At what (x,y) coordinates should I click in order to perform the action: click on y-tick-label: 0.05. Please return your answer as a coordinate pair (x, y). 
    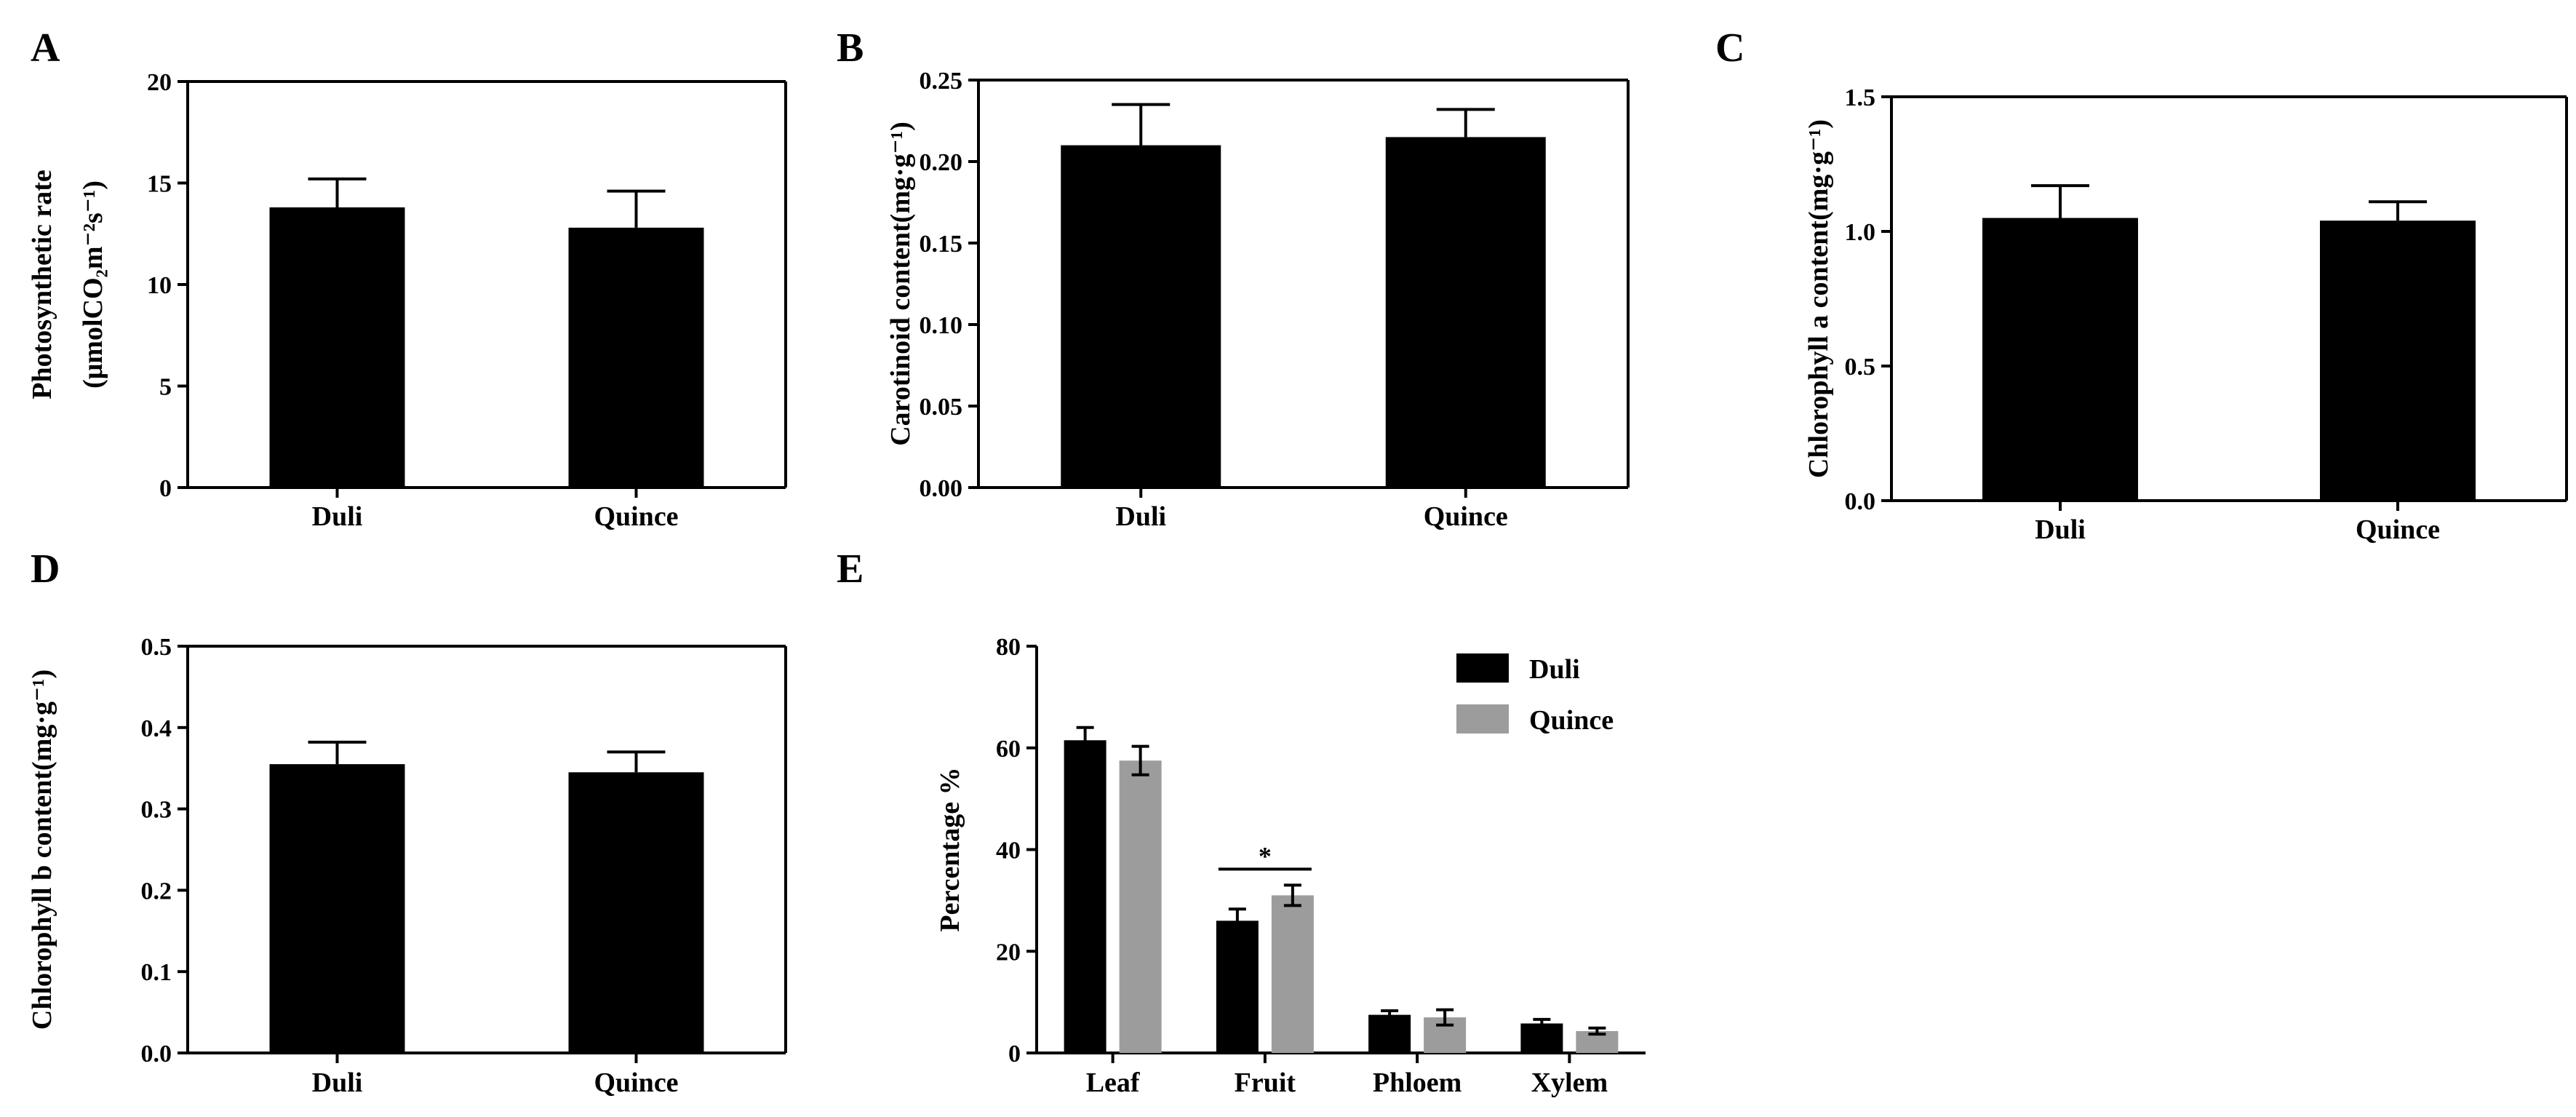
    Looking at the image, I should click on (941, 407).